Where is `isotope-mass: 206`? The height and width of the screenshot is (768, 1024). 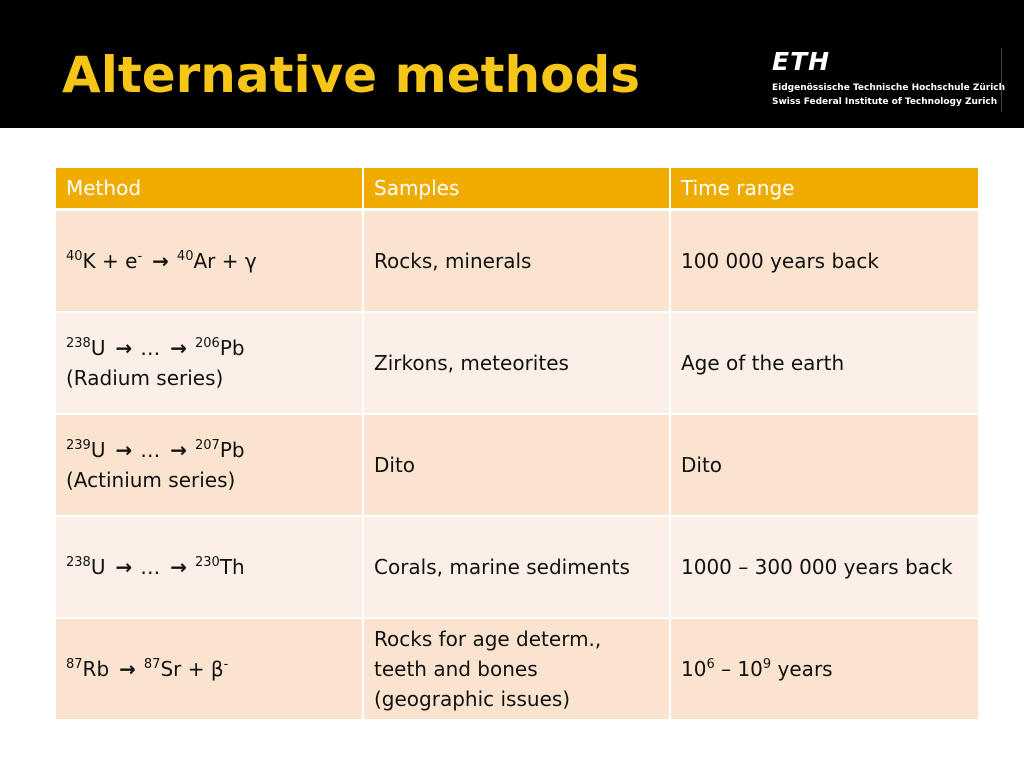 isotope-mass: 206 is located at coordinates (207, 343).